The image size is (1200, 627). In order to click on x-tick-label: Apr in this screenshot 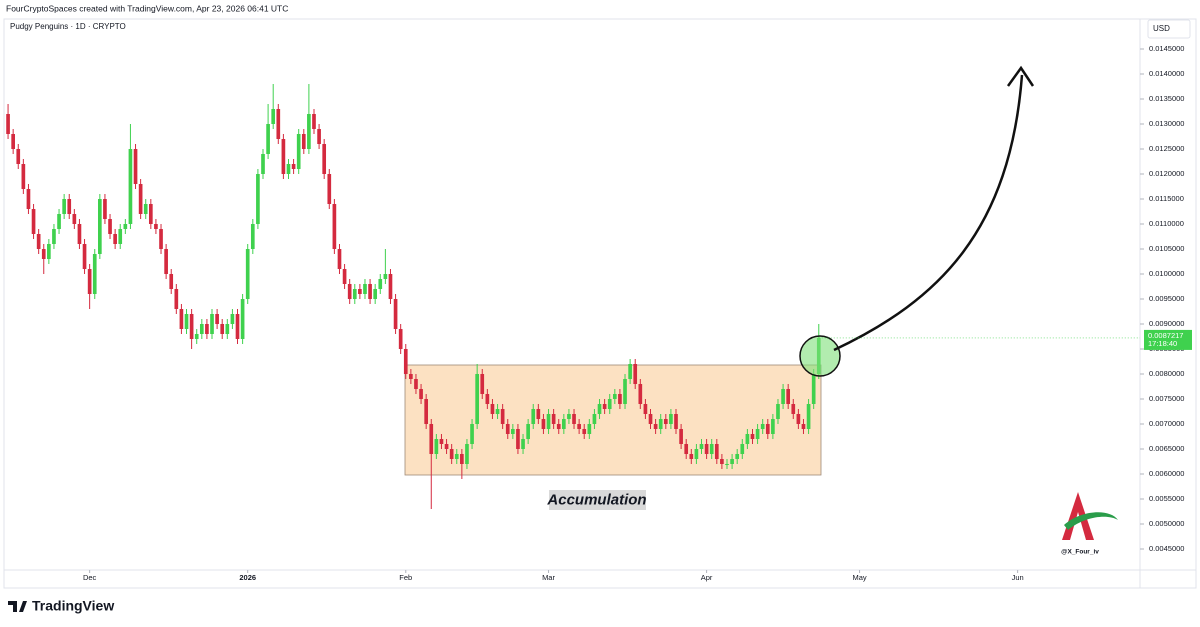, I will do `click(707, 577)`.